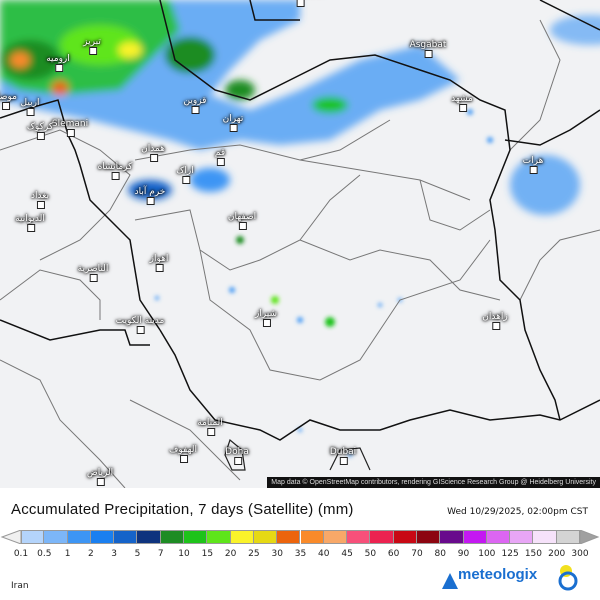 This screenshot has width=600, height=600. I want to click on city-label: اراک, so click(185, 175).